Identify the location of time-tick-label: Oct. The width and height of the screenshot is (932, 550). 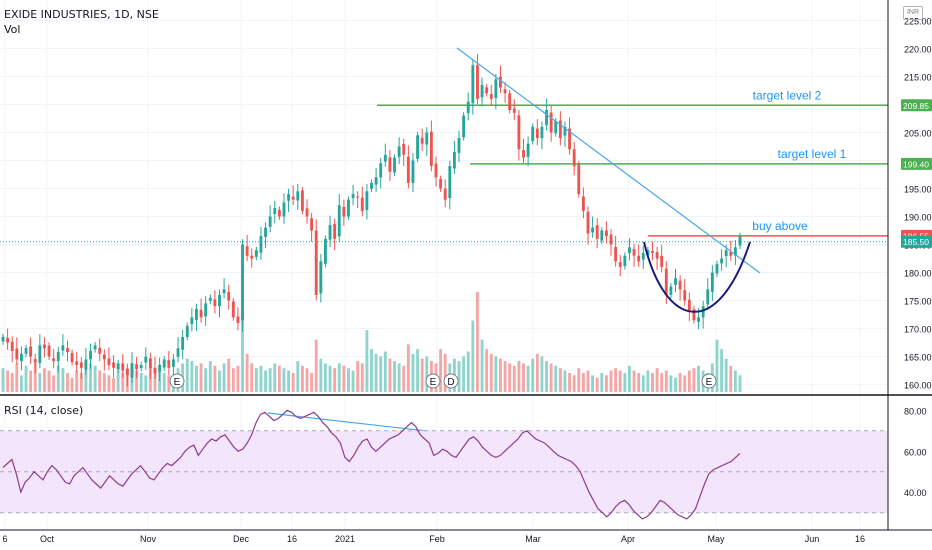
(47, 539).